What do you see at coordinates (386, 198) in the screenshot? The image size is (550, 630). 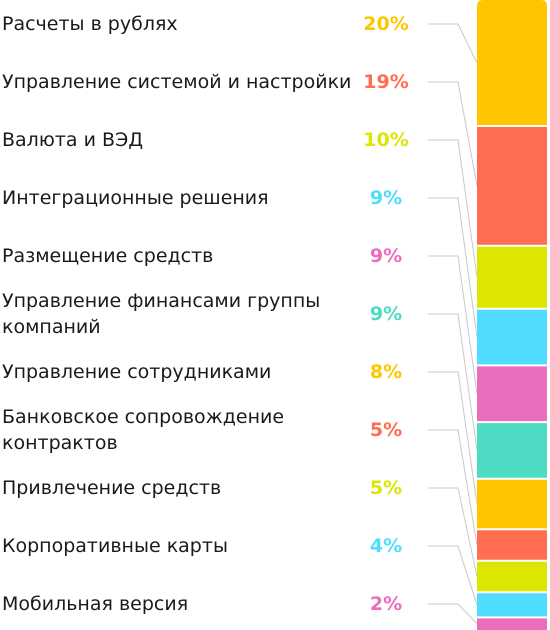 I see `value-label-3: 9%` at bounding box center [386, 198].